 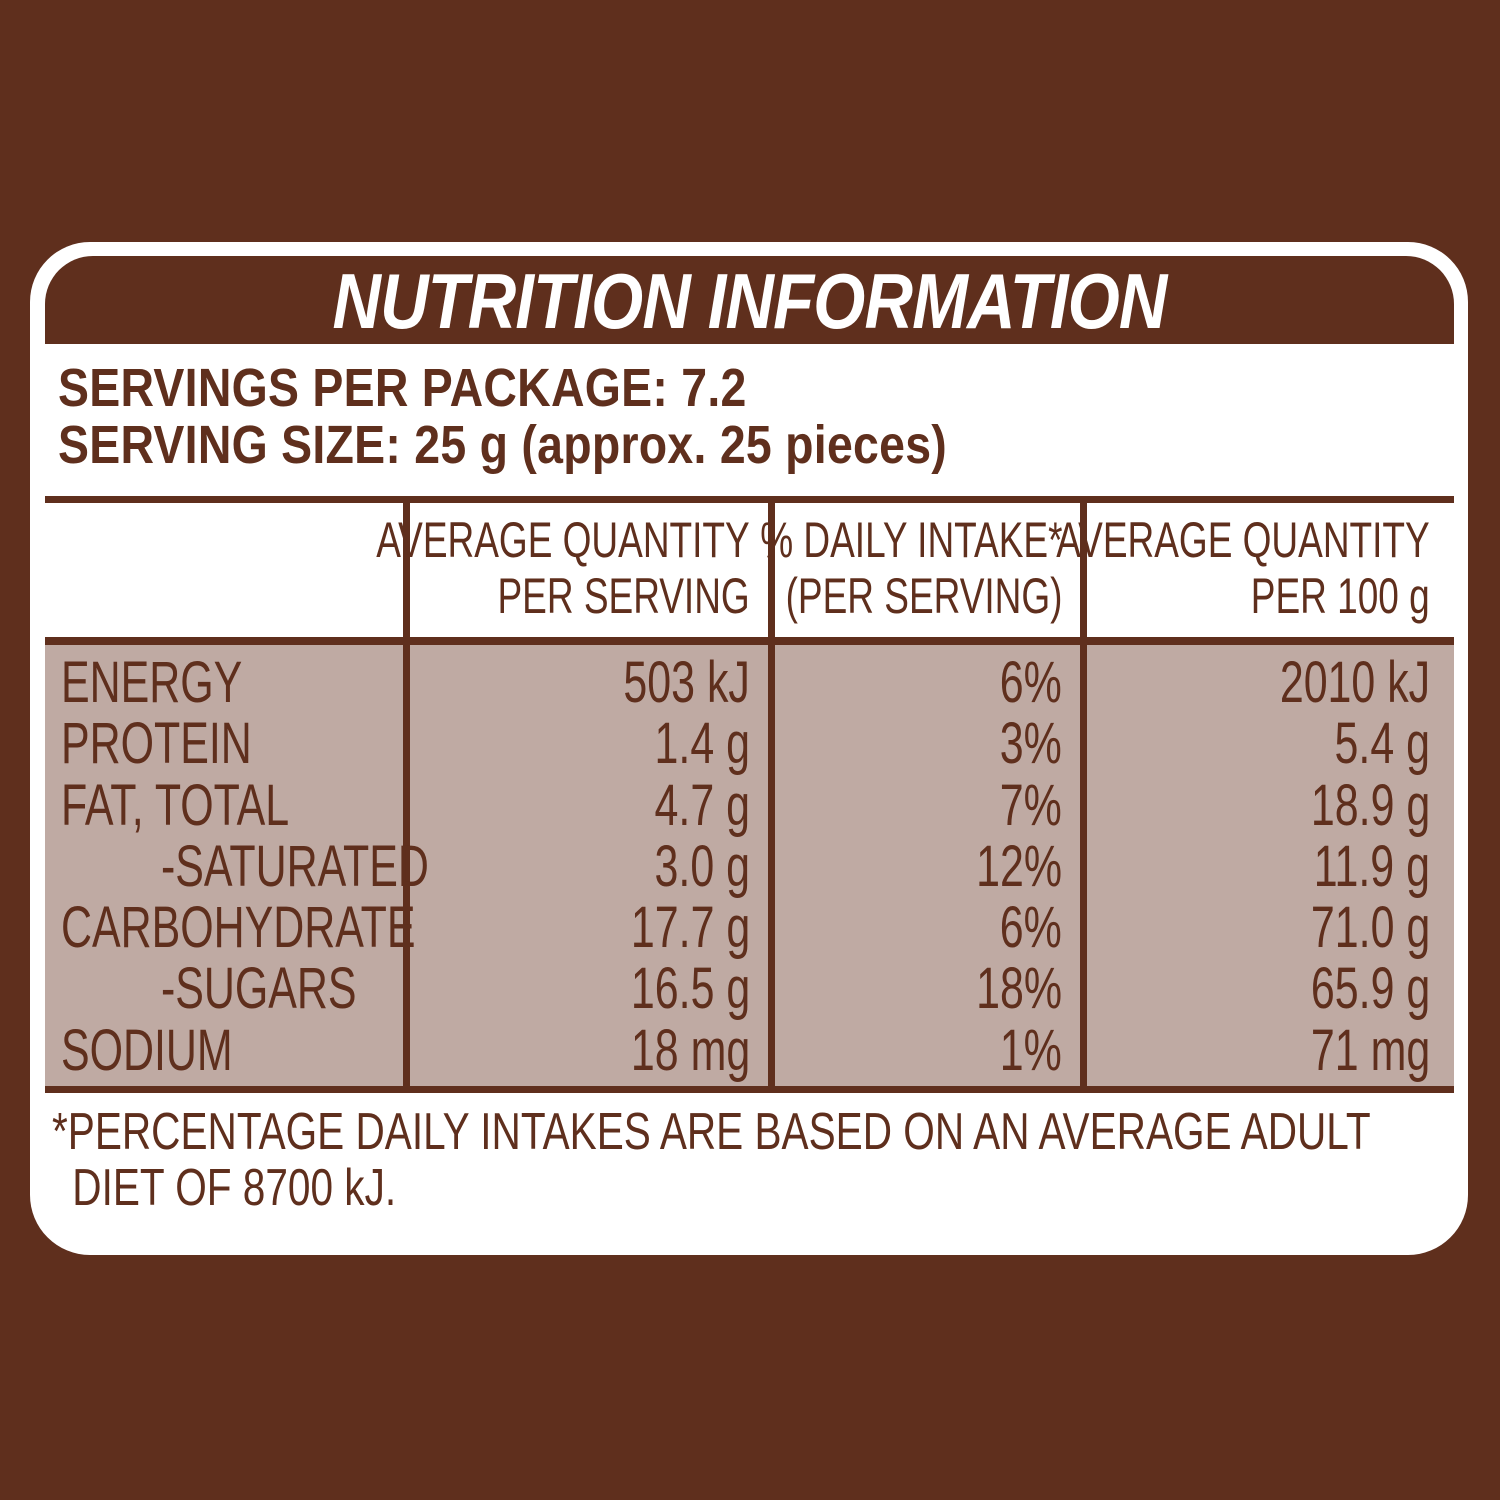 What do you see at coordinates (156, 744) in the screenshot?
I see `nutrient-name: PROTEIN` at bounding box center [156, 744].